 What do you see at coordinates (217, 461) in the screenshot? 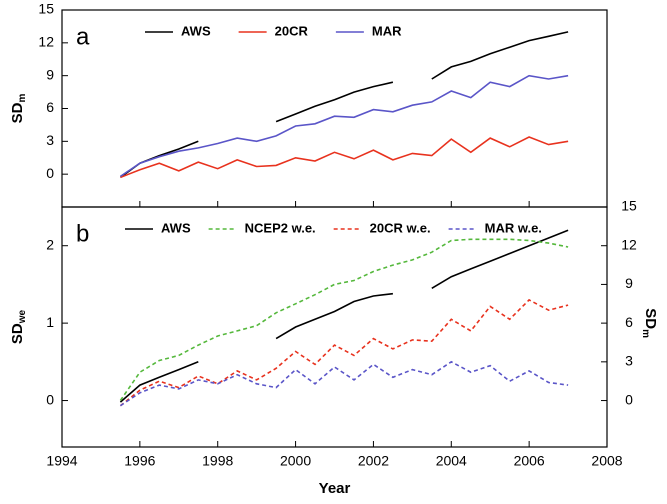
I see `x-tick-label: 1998` at bounding box center [217, 461].